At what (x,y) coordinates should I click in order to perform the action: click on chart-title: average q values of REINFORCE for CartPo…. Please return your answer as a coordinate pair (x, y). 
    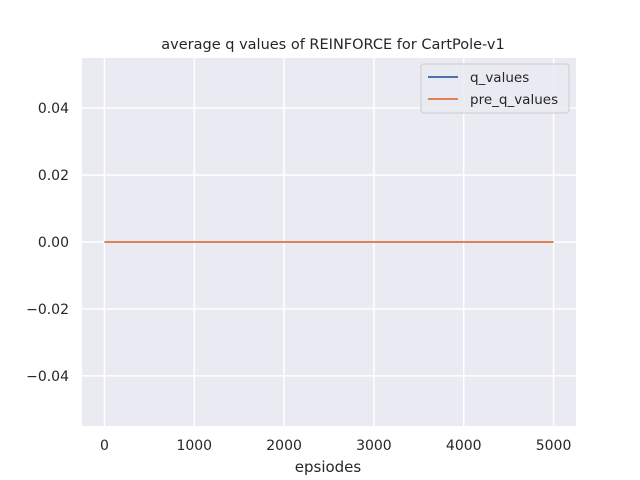
    Looking at the image, I should click on (332, 45).